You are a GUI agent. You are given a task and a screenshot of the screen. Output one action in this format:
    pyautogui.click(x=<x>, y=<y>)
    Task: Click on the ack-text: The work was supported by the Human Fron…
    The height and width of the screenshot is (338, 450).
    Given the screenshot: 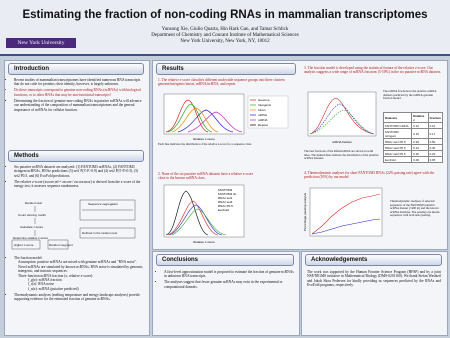 What is the action you would take?
    pyautogui.click(x=374, y=279)
    